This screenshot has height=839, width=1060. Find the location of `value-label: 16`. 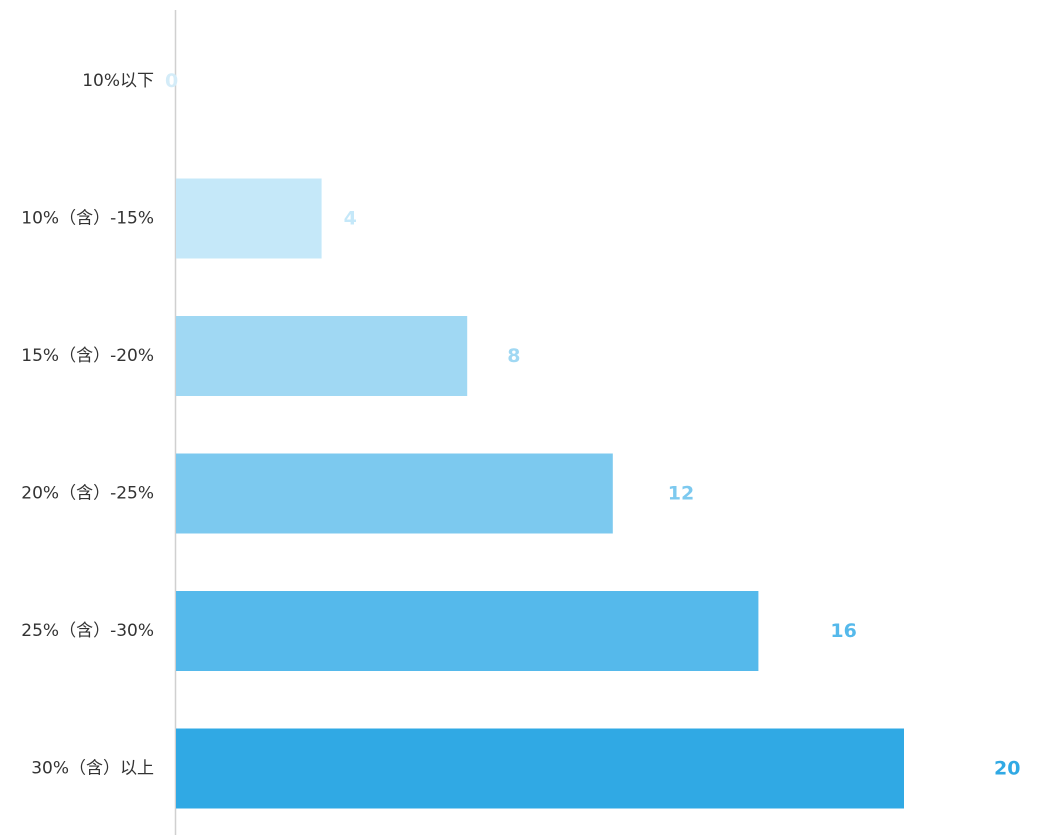

value-label: 16 is located at coordinates (843, 631).